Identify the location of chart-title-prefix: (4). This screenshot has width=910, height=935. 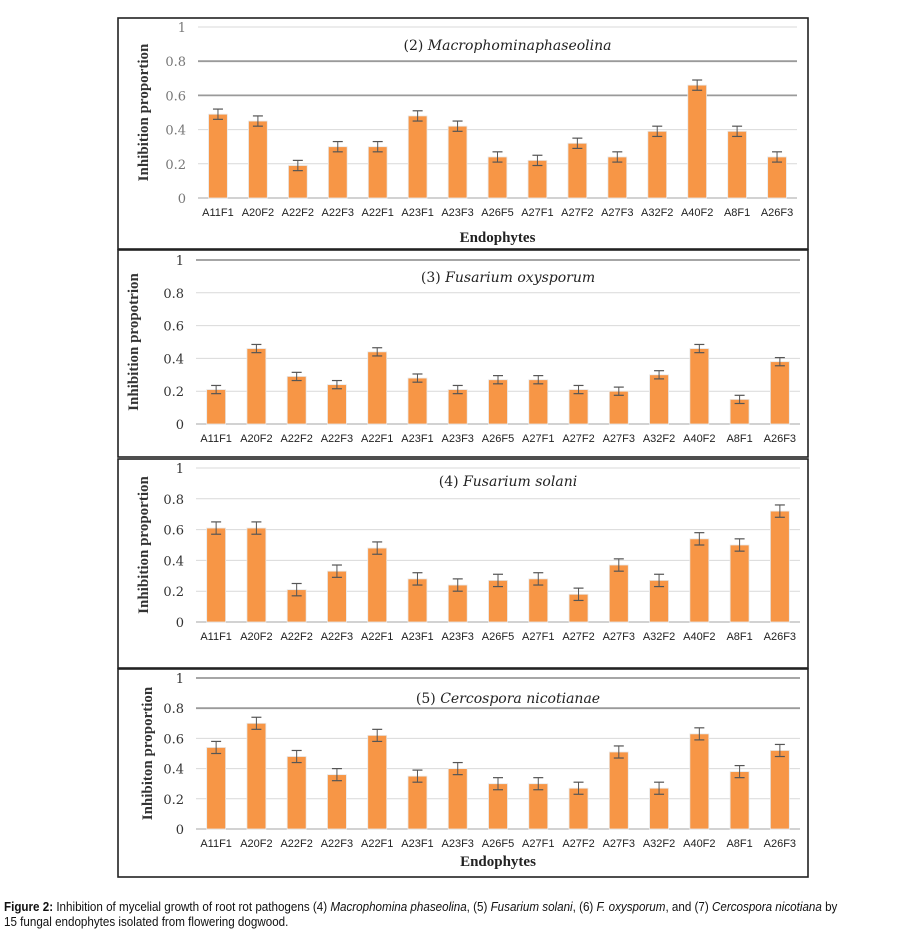
(451, 482).